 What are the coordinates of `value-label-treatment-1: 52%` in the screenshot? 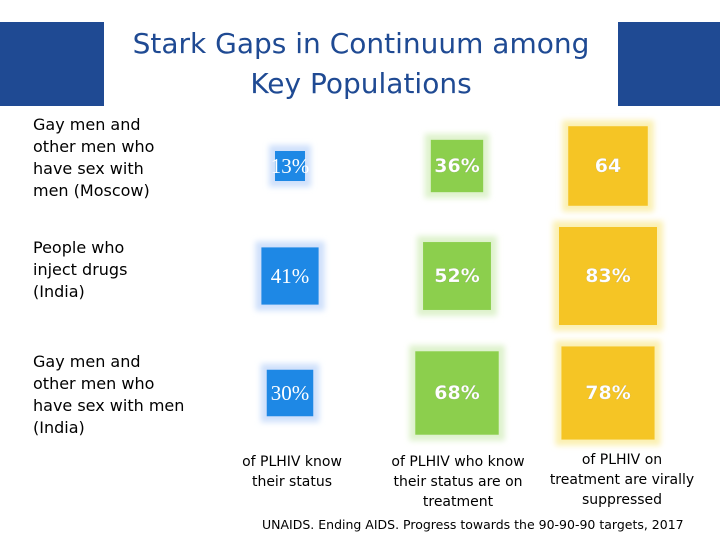 It's located at (456, 276).